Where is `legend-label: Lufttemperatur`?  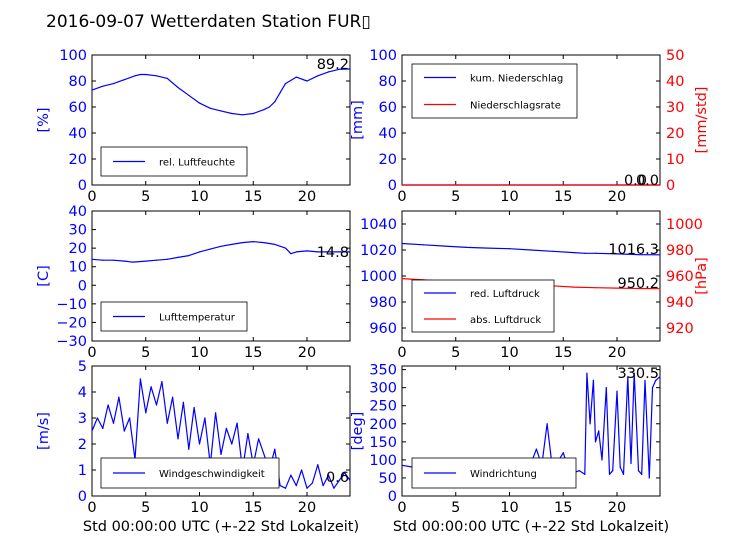
legend-label: Lufttemperatur is located at coordinates (197, 318).